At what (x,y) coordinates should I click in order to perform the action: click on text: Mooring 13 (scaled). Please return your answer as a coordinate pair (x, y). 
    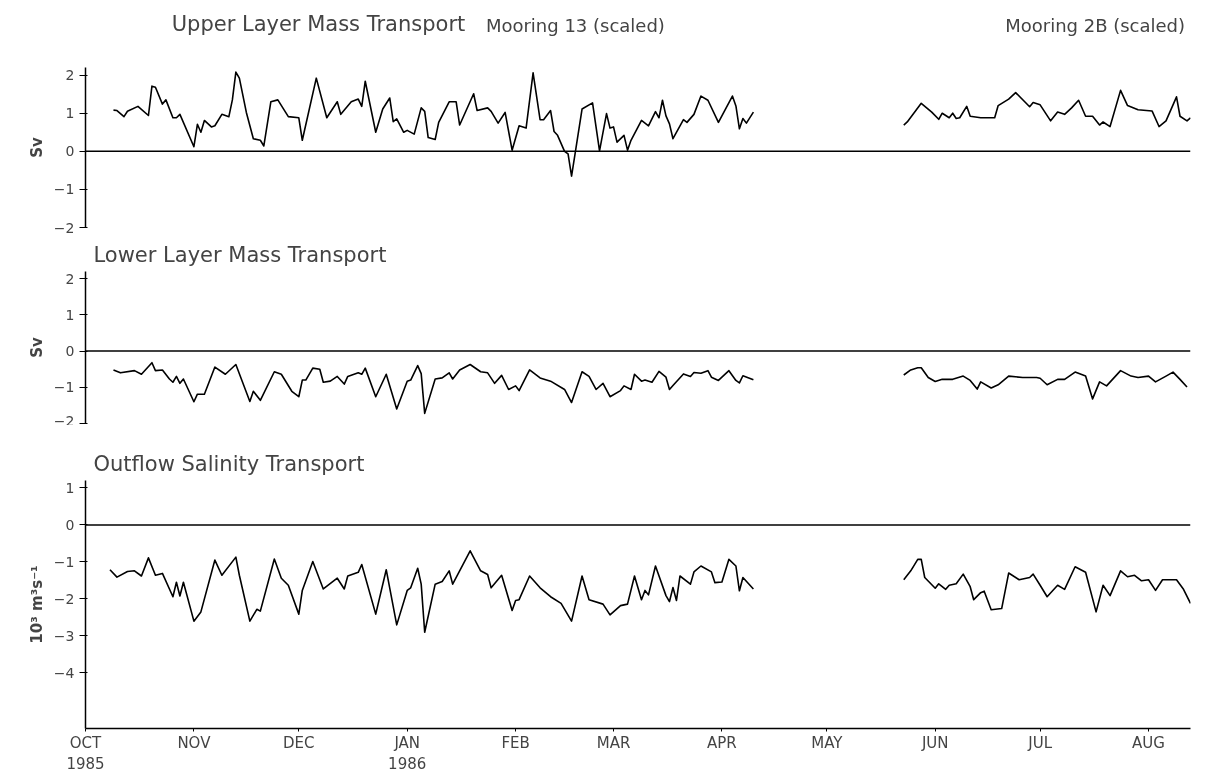
    Looking at the image, I should click on (575, 25).